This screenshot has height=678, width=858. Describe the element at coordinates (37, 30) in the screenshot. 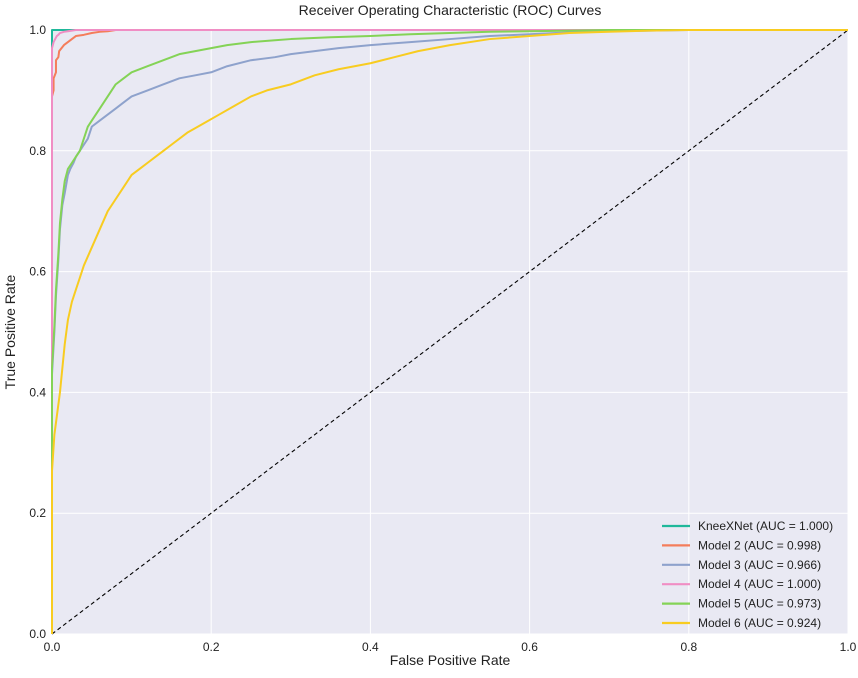

I see `y-tick-label: 1.0` at that location.